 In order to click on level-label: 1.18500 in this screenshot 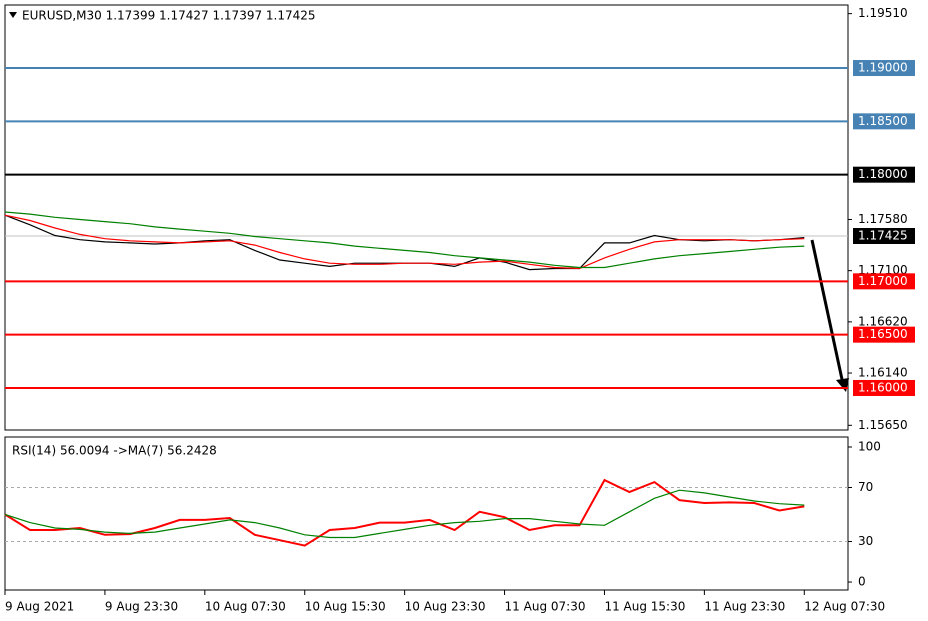, I will do `click(883, 121)`.